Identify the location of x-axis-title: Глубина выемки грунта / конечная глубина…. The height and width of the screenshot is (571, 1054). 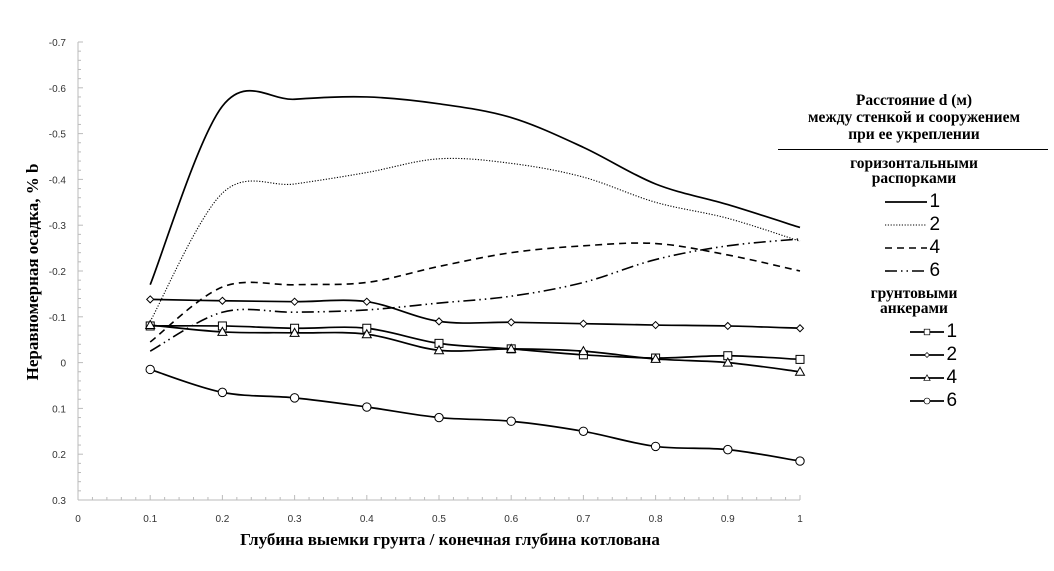
(450, 539).